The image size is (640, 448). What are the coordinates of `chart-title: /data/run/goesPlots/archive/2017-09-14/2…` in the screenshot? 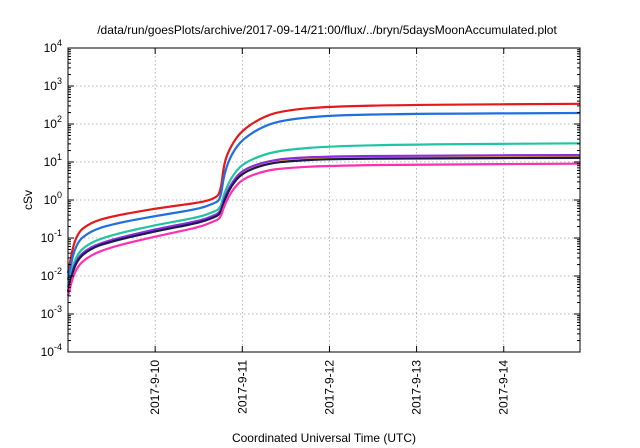 It's located at (327, 30).